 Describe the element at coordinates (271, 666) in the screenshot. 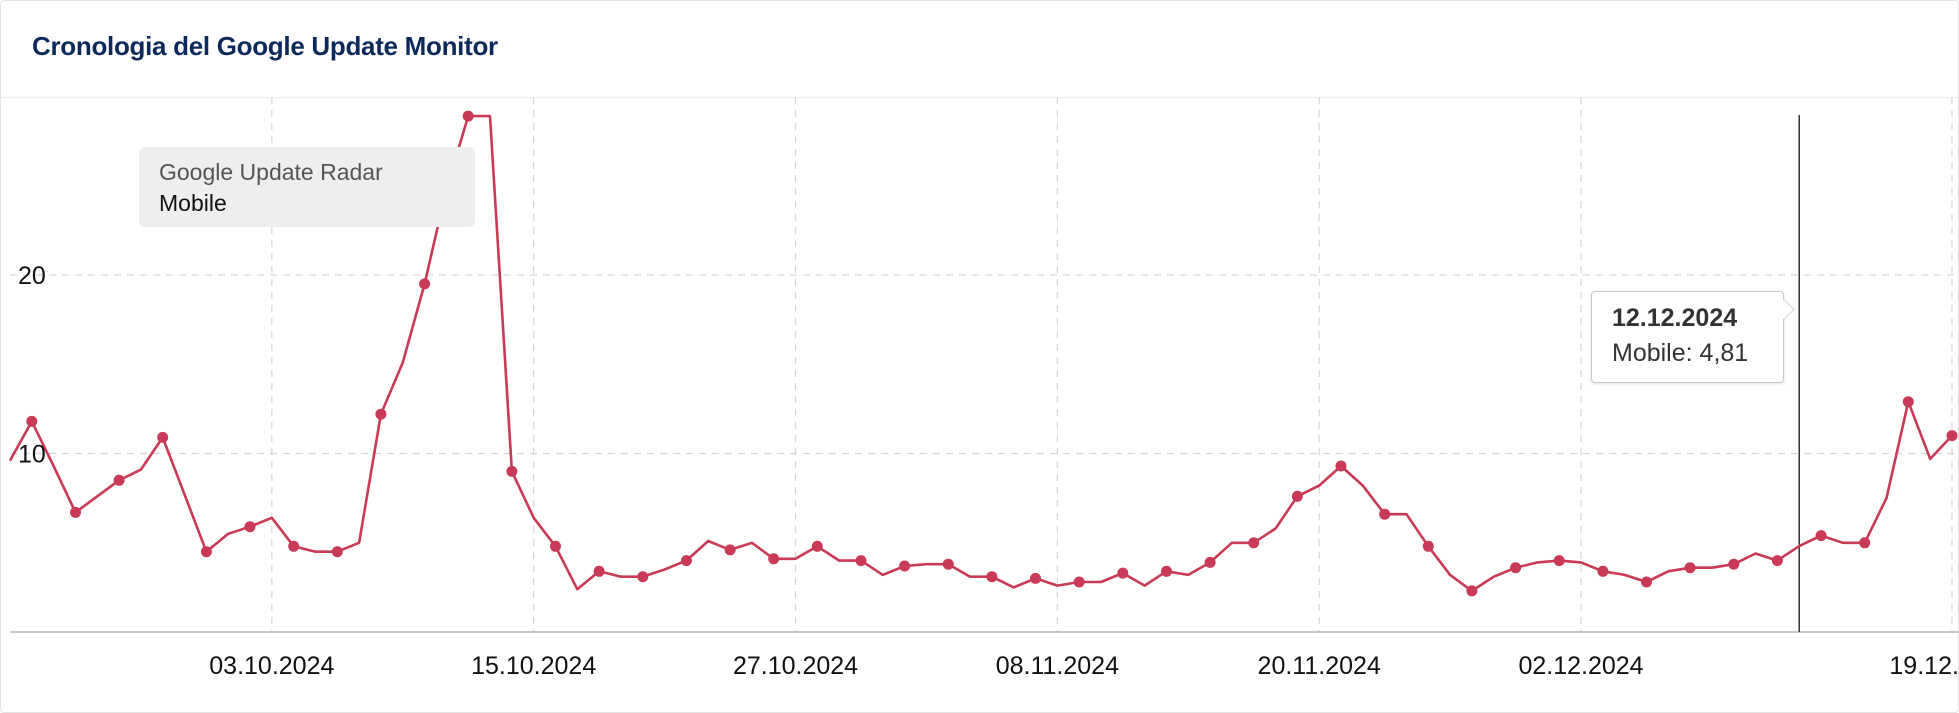

I see `x-tick-label: 03.10.2024` at that location.